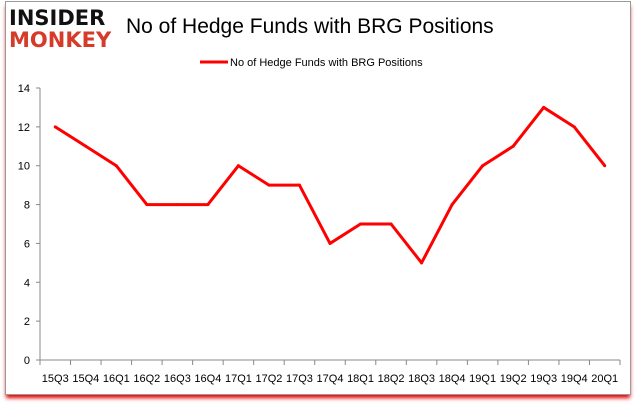 This screenshot has height=405, width=635. What do you see at coordinates (60, 40) in the screenshot?
I see `logo-line2: MONKEY` at bounding box center [60, 40].